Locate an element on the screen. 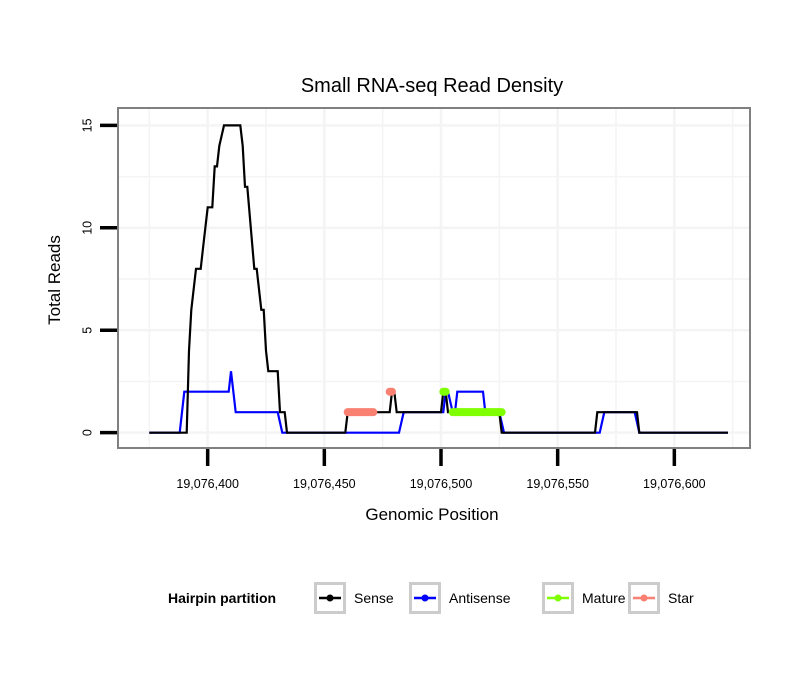 Image resolution: width=810 pixels, height=690 pixels. y-tick-label: 0 is located at coordinates (87, 432).